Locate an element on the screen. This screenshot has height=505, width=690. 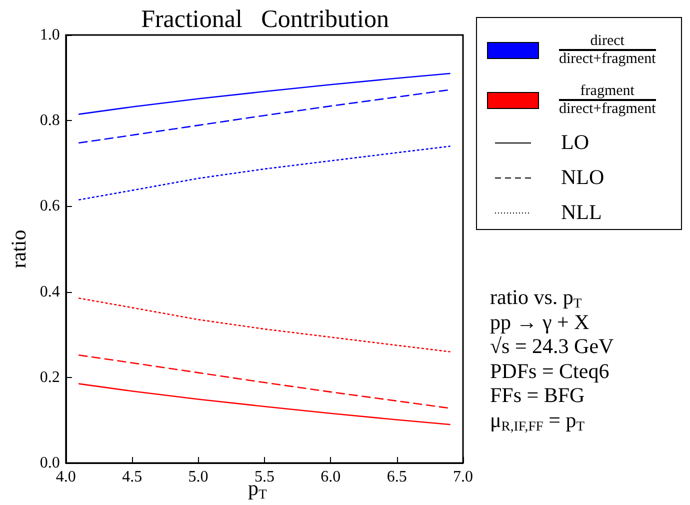
text: NLO is located at coordinates (582, 177).